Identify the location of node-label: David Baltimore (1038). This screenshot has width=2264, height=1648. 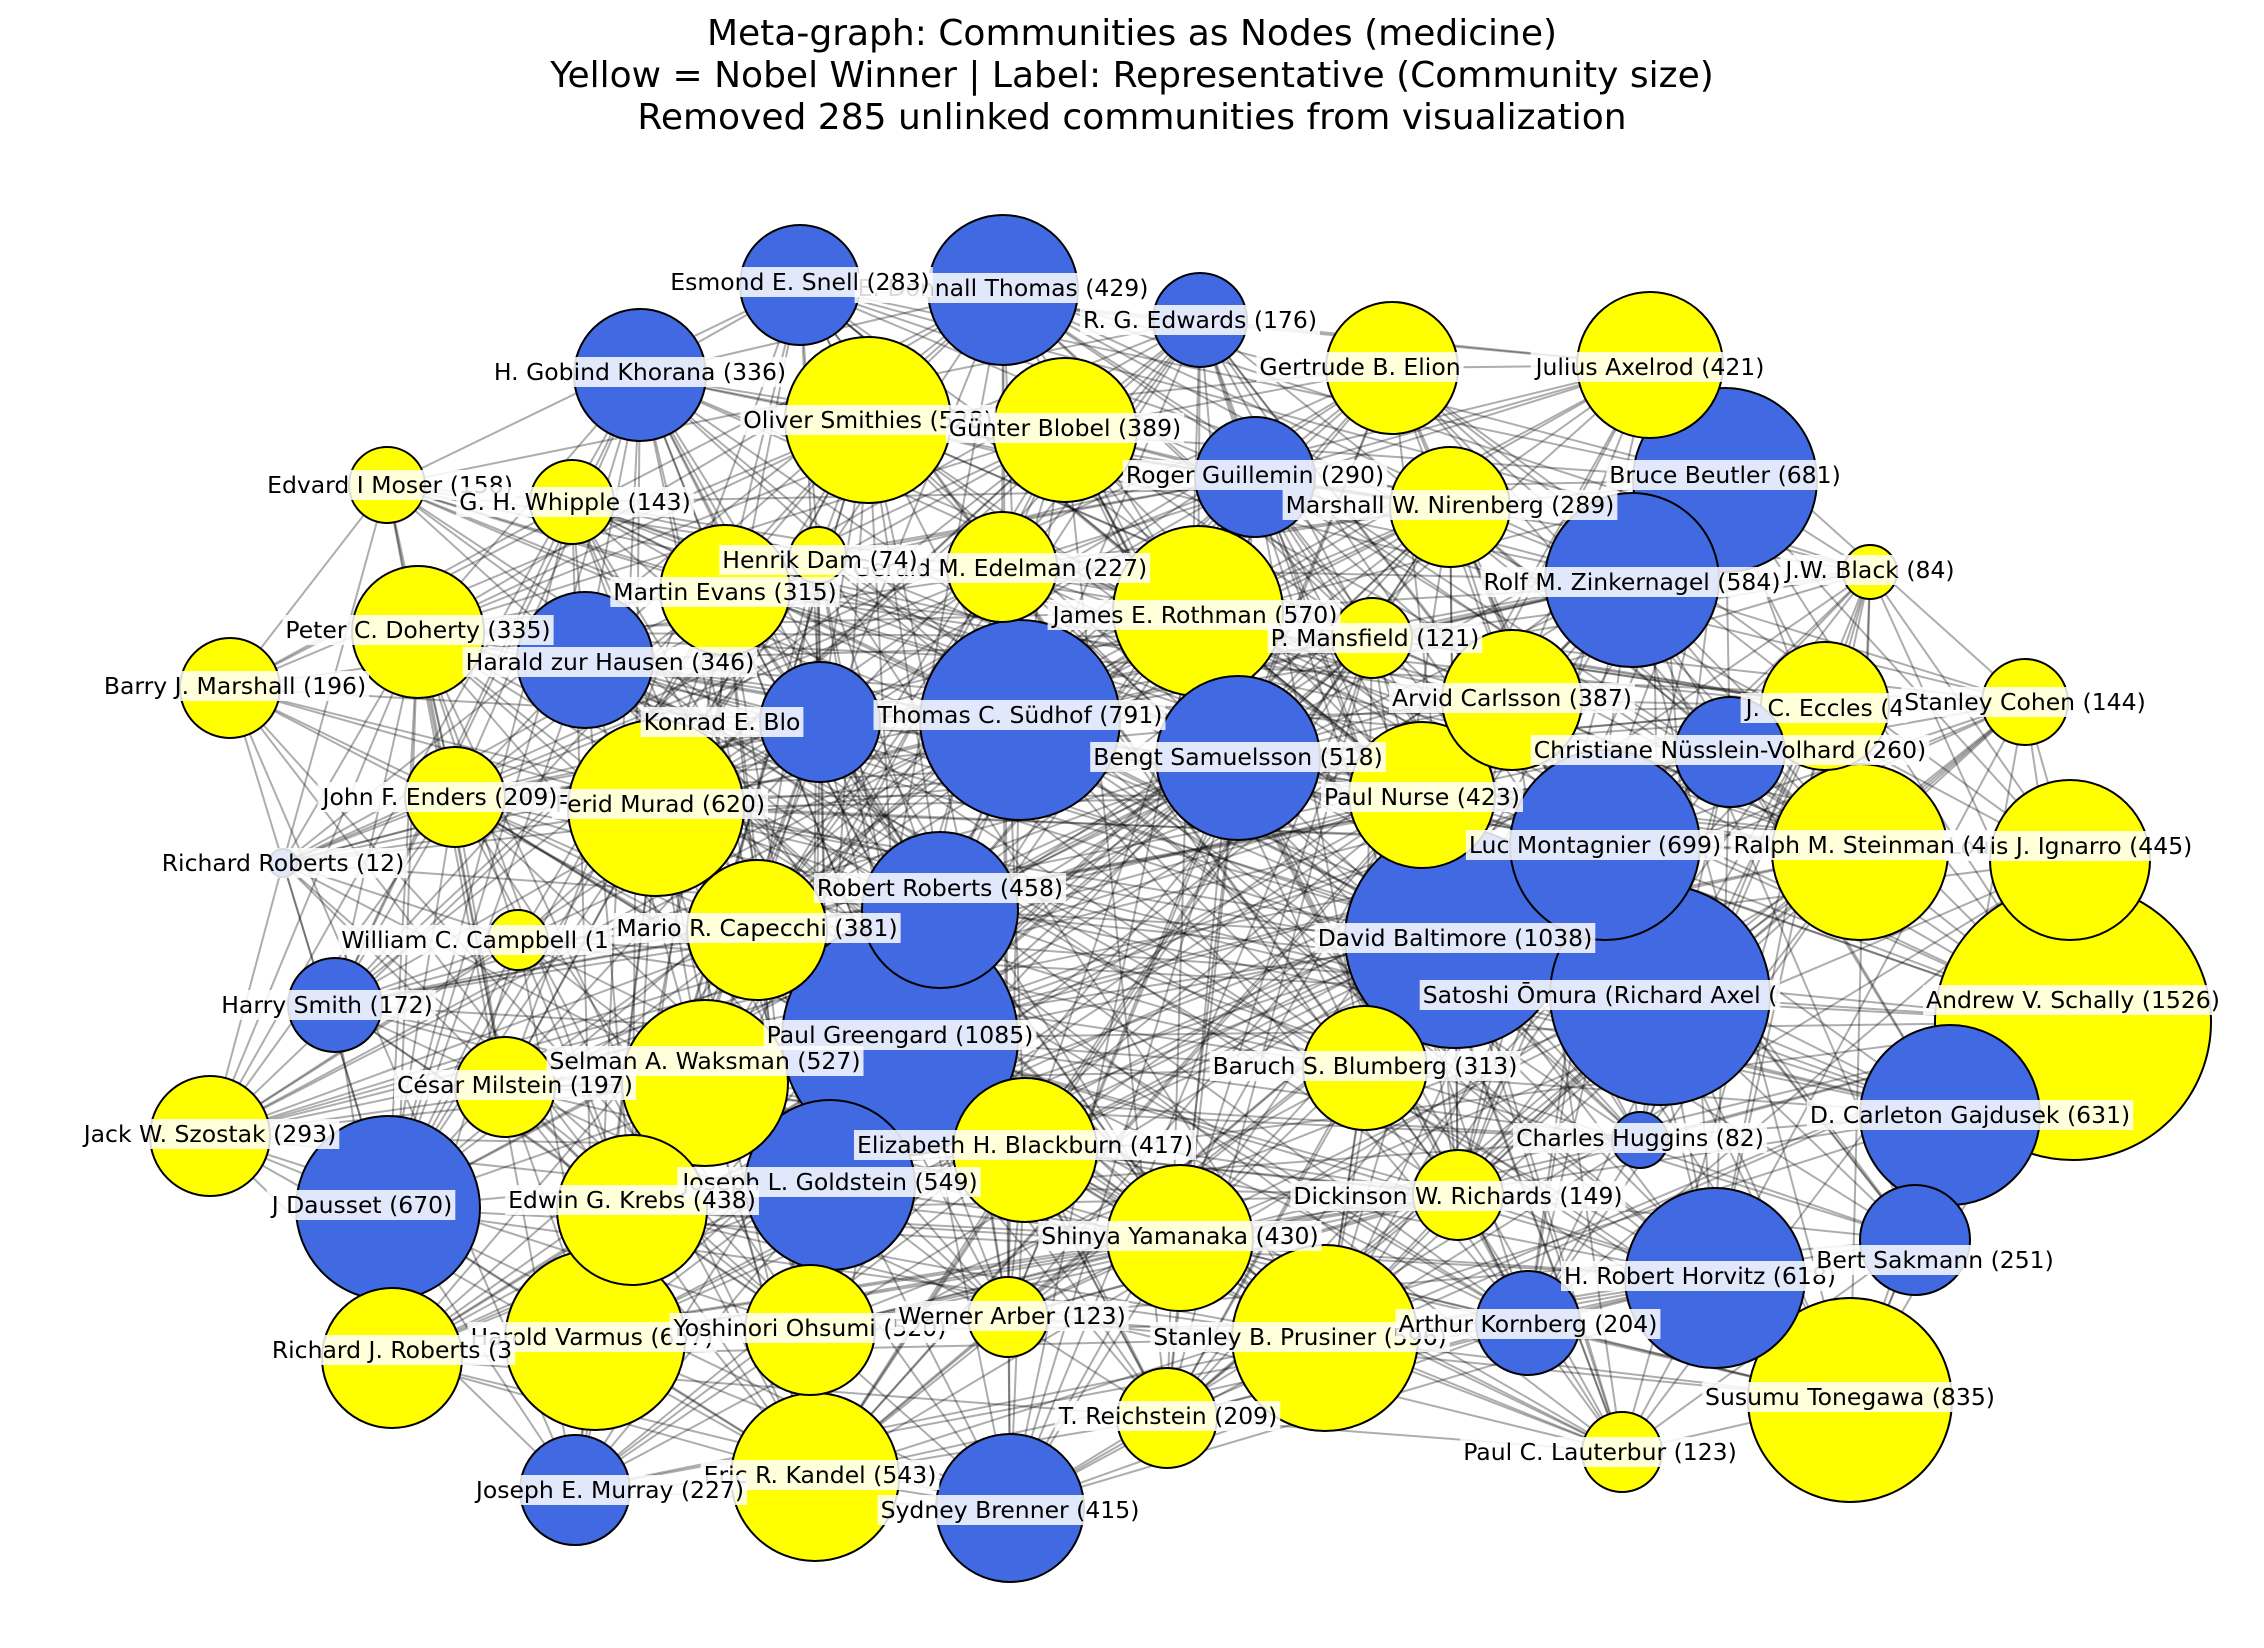
(1455, 938).